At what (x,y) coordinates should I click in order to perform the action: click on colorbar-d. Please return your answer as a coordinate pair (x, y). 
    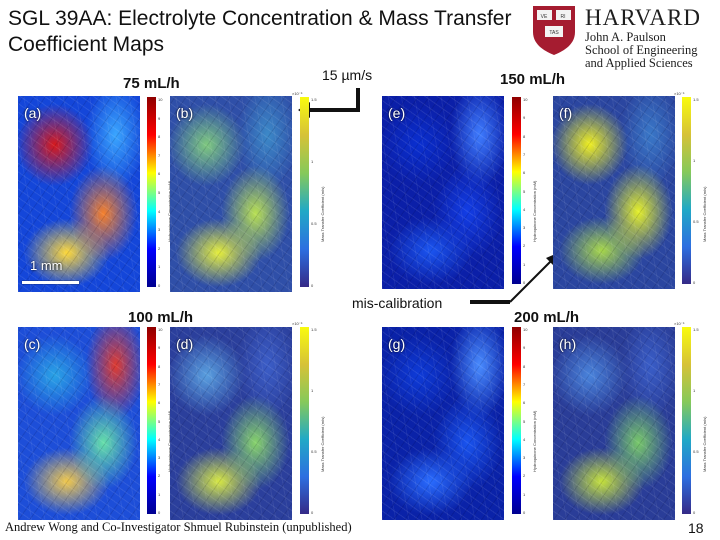
    Looking at the image, I should click on (304, 420).